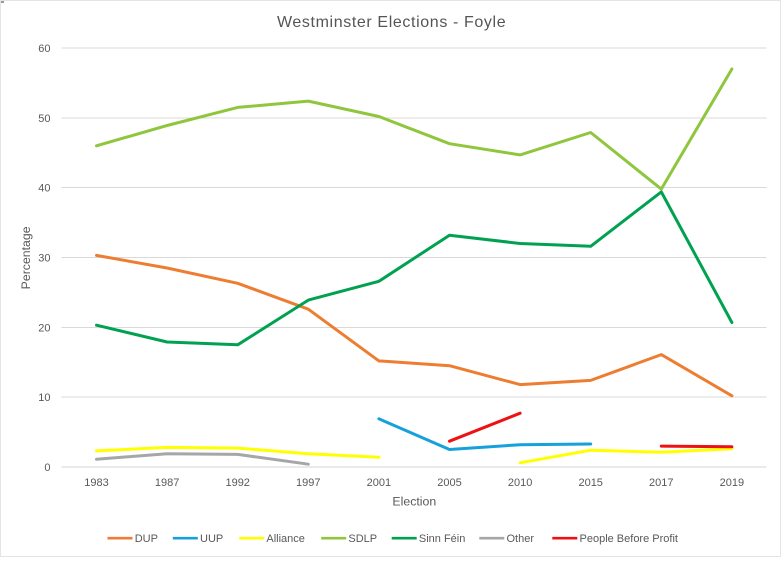 This screenshot has width=781, height=561. What do you see at coordinates (44, 259) in the screenshot?
I see `svg-text: 30` at bounding box center [44, 259].